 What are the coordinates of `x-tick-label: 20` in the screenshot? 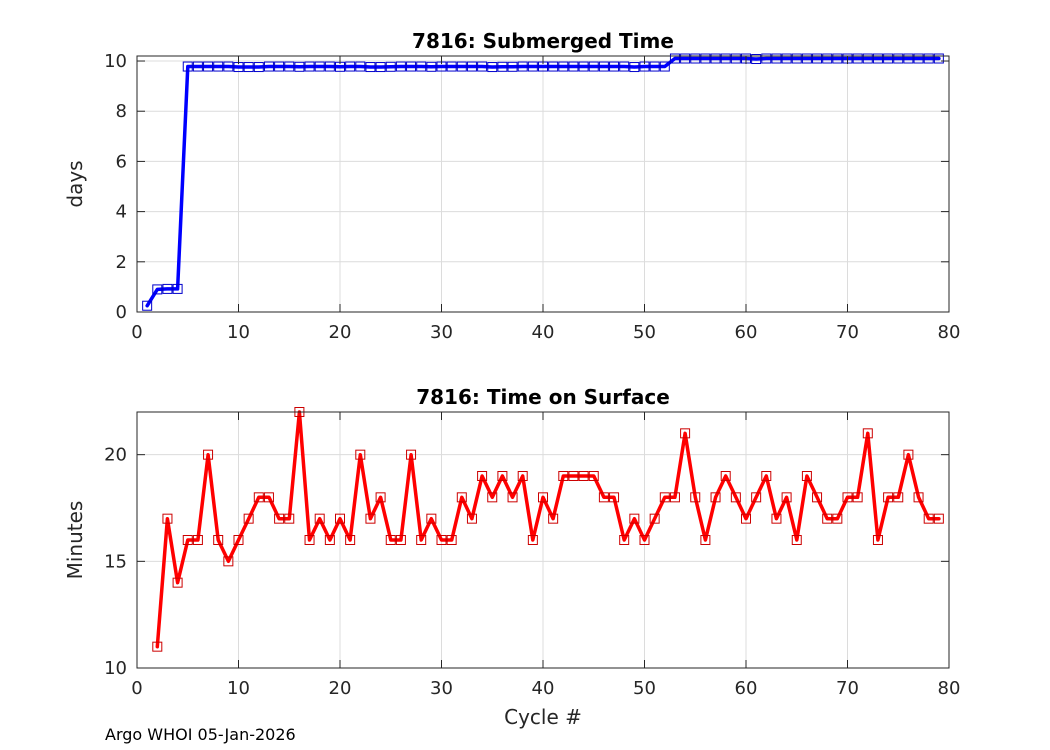 It's located at (340, 332).